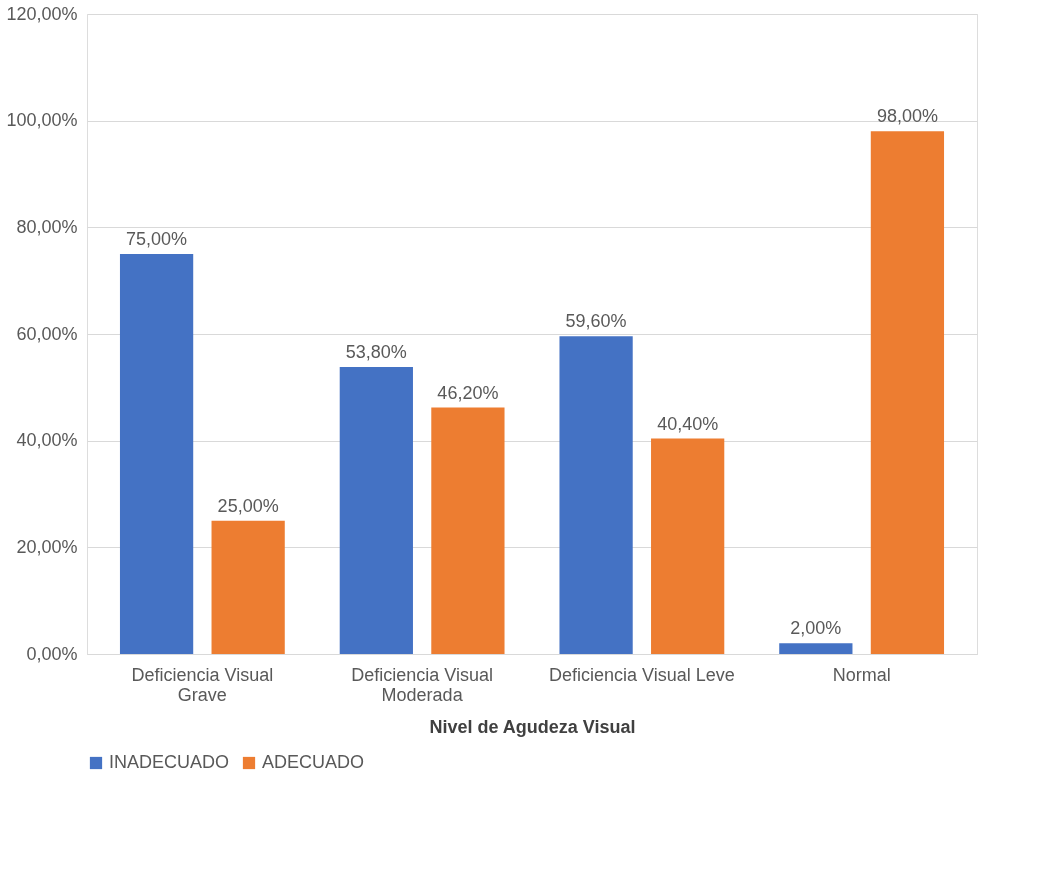 This screenshot has width=1053, height=877. I want to click on y-tick-label: 80,00%, so click(47, 226).